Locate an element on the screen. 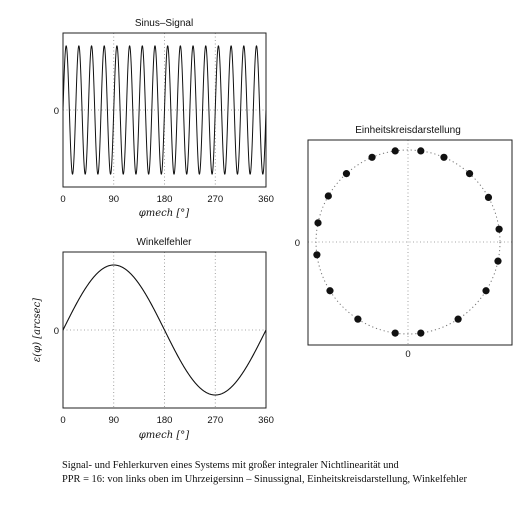  winkelfehler-y-axis-label: ε(φ) [arcsec] is located at coordinates (37, 330).